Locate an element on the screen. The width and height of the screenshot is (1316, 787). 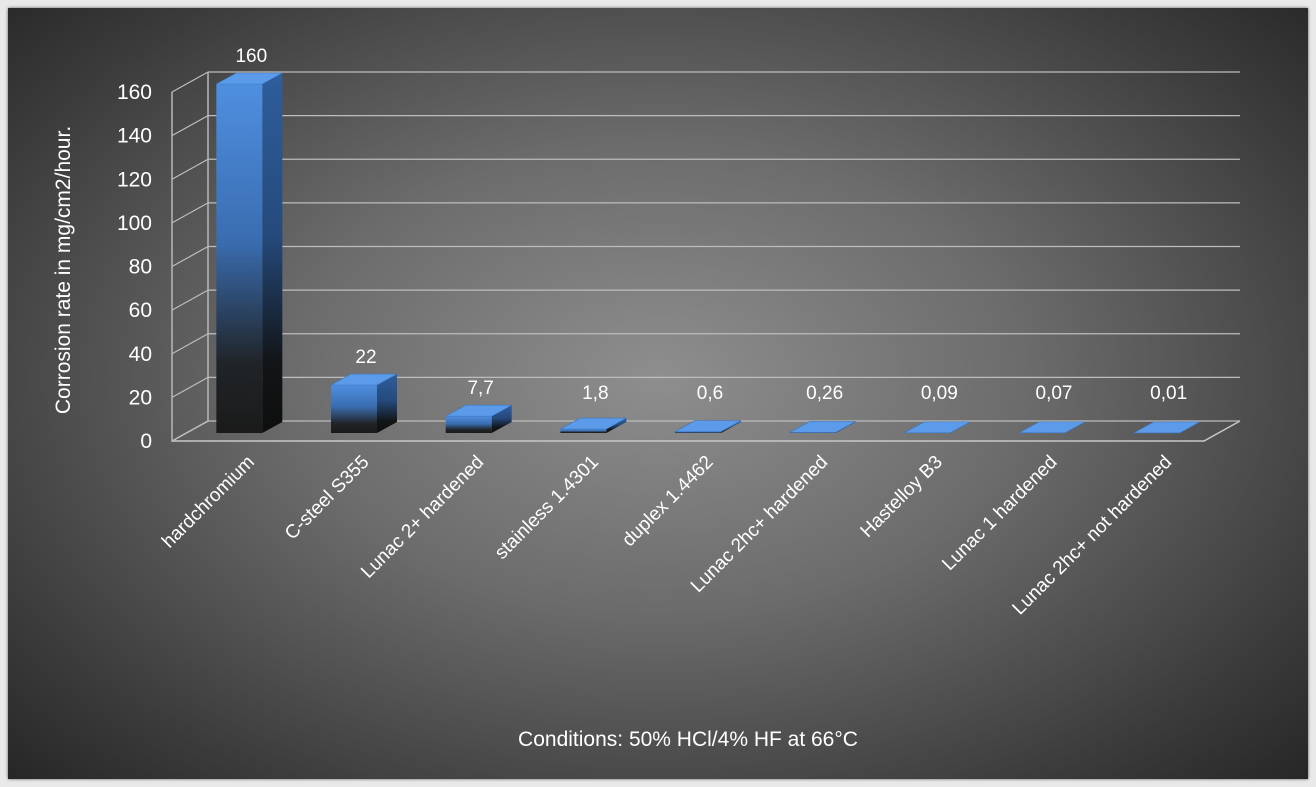
y-tick-label: 0 is located at coordinates (146, 441).